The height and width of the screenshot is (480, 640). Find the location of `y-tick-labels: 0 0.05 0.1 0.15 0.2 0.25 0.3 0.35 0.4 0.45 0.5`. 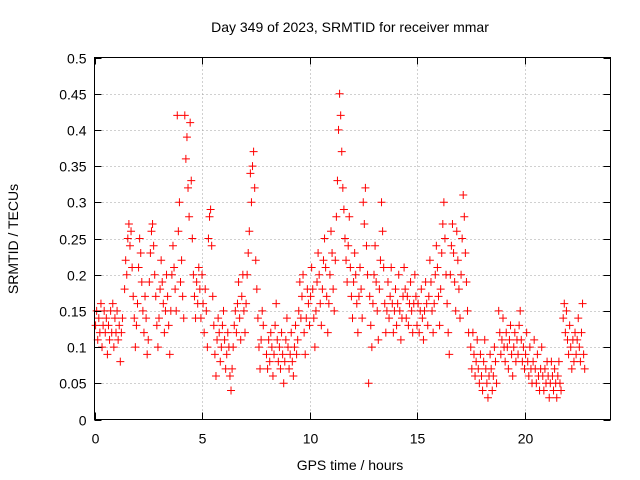

y-tick-labels: 0 0.05 0.1 0.15 0.2 0.25 0.3 0.35 0.4 0.45 0.5 is located at coordinates (72, 240).